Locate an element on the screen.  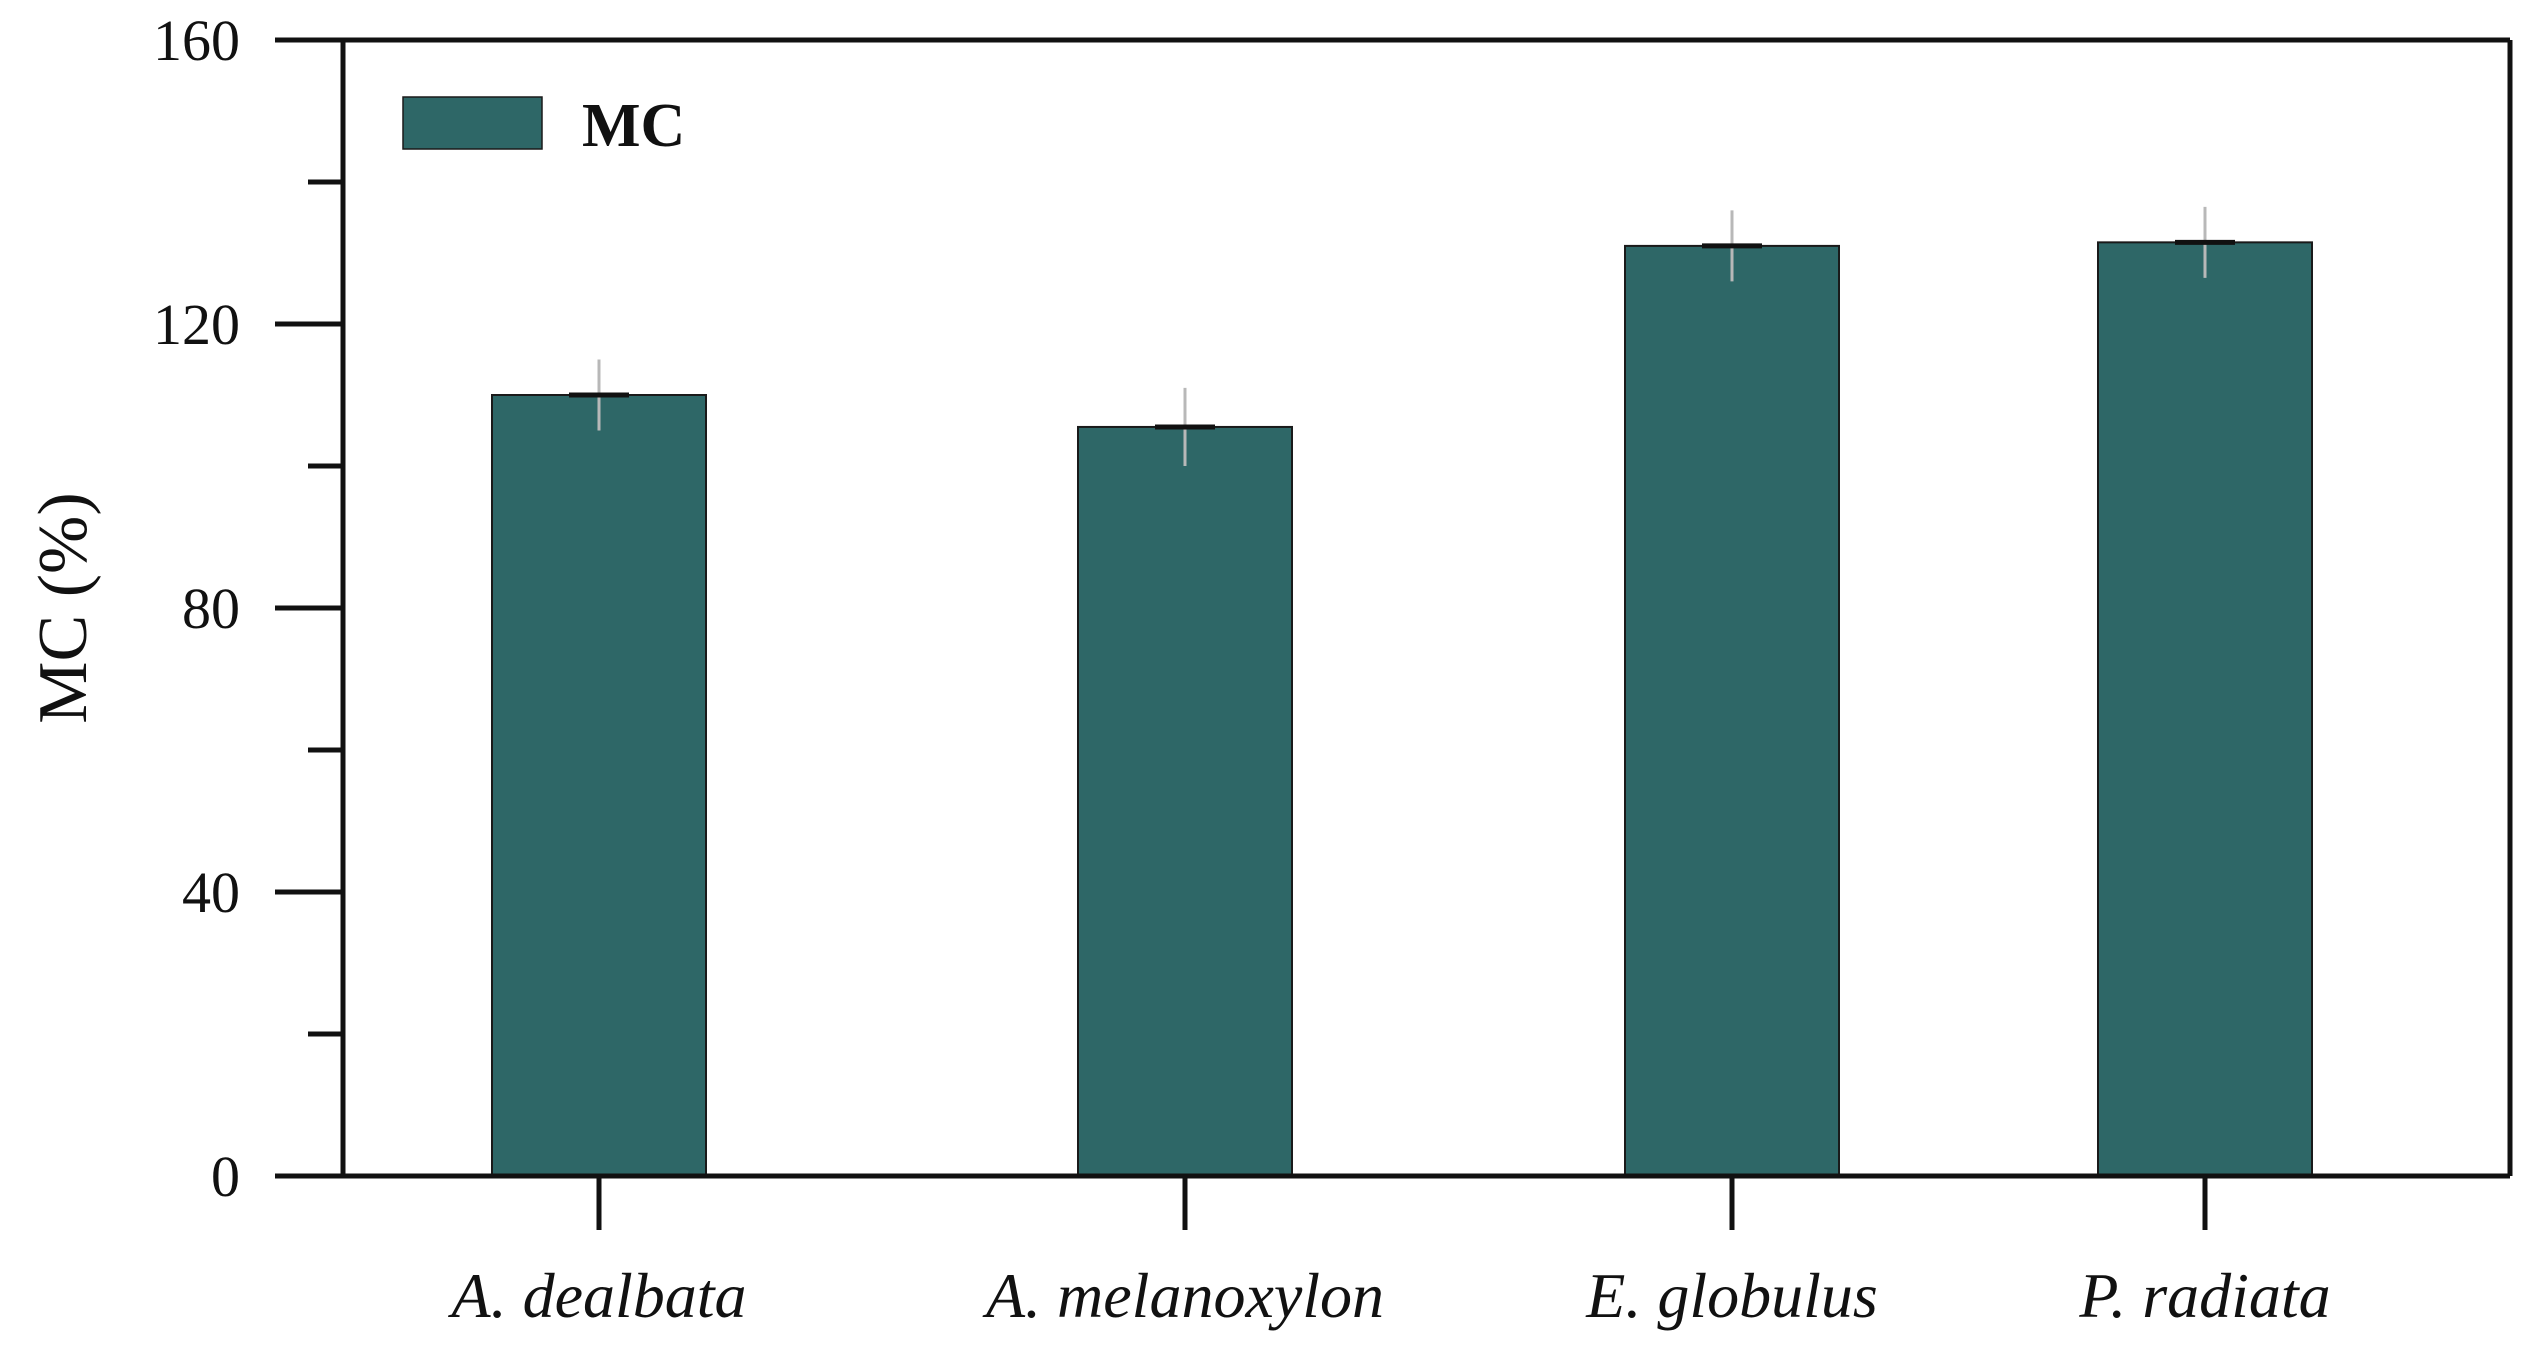
y-tick-label-40: 40 is located at coordinates (211, 892).